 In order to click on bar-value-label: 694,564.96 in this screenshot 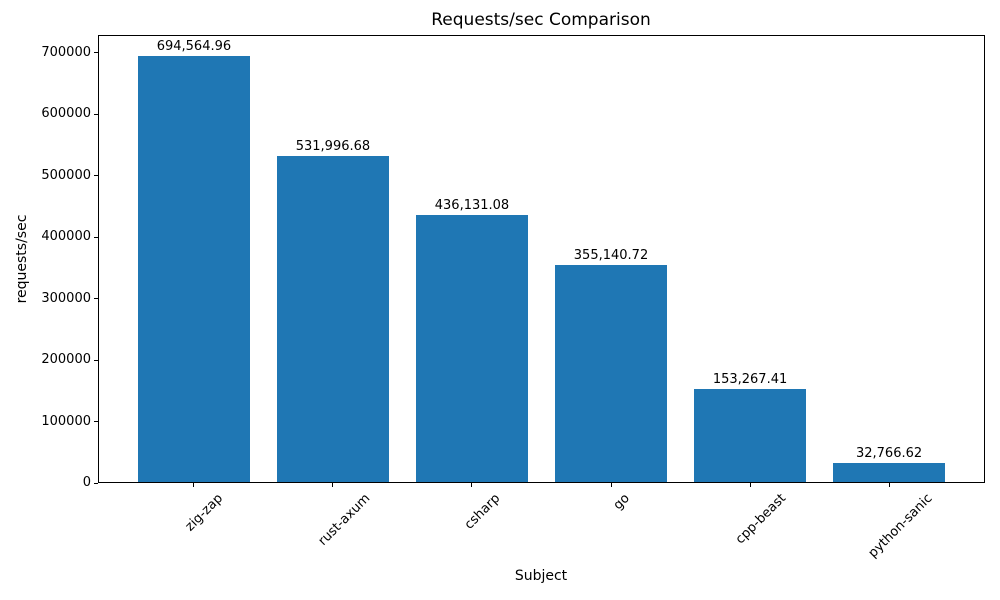, I will do `click(194, 47)`.